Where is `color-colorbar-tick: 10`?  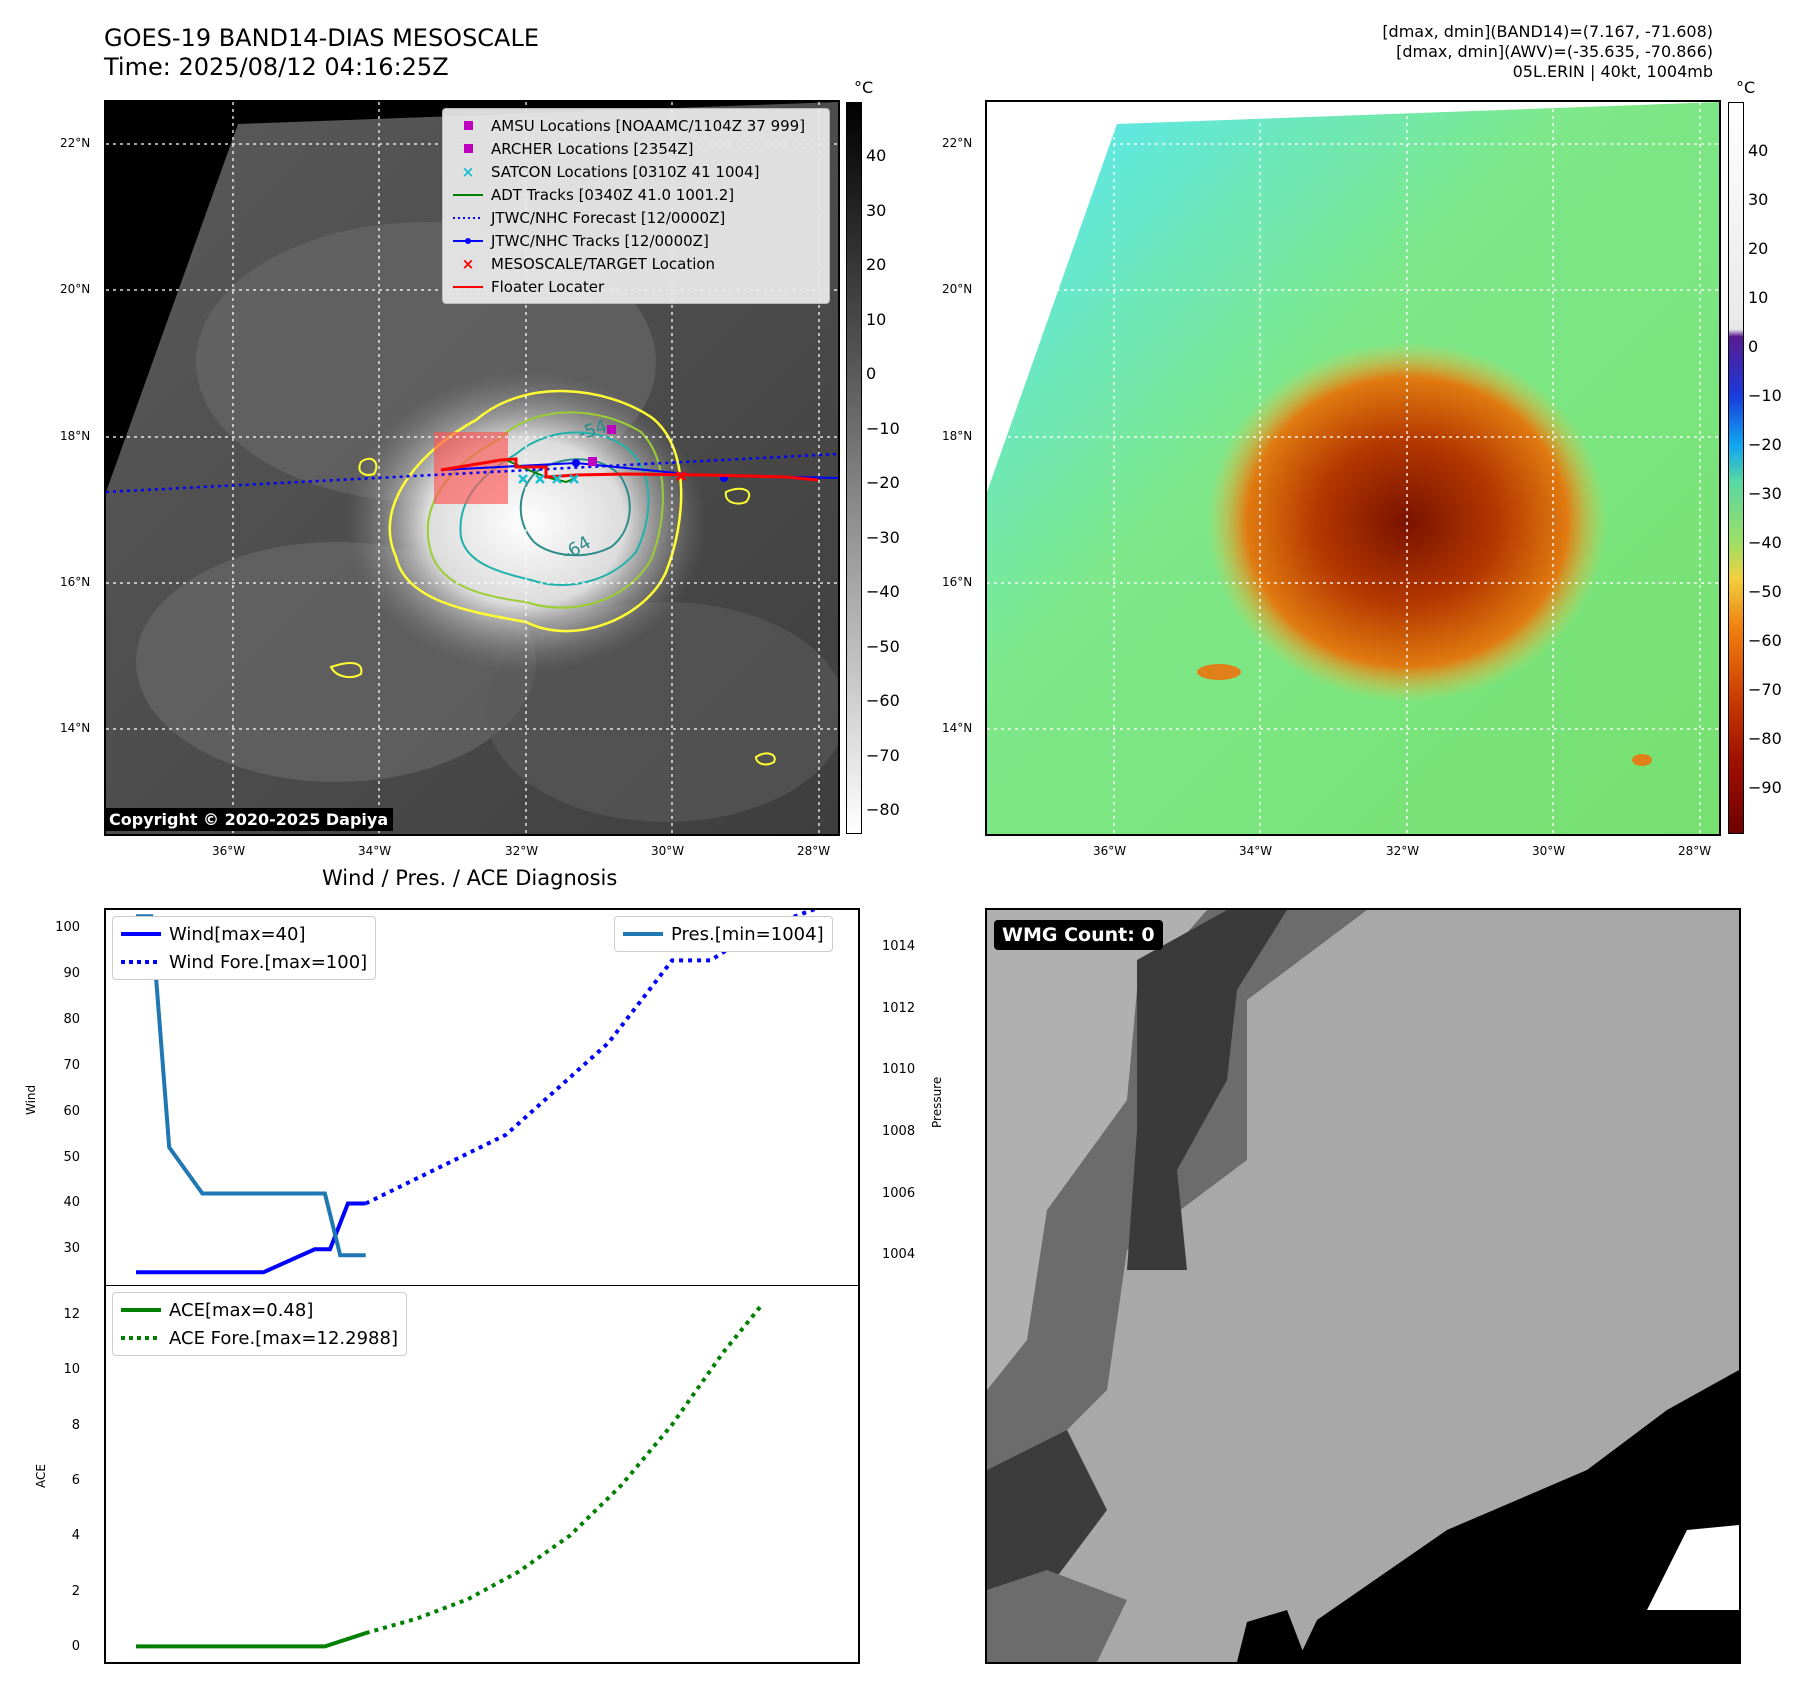
color-colorbar-tick: 10 is located at coordinates (1758, 297).